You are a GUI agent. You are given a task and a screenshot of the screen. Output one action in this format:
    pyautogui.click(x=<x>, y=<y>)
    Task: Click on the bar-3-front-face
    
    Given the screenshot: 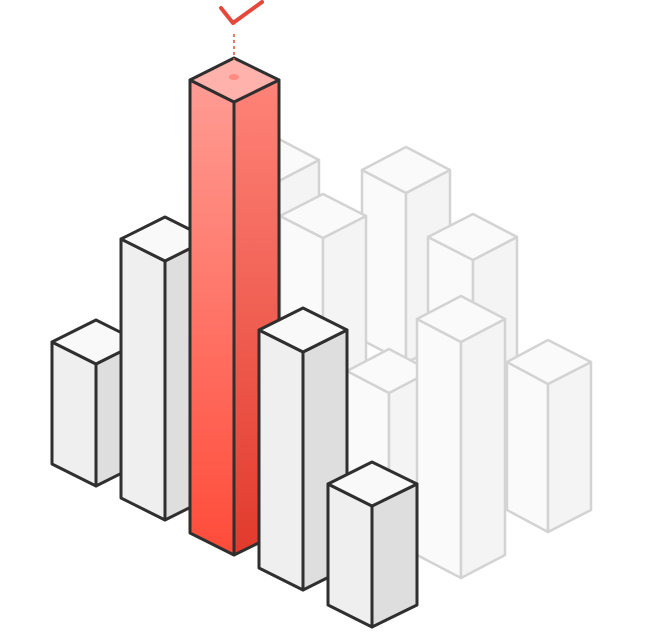 What is the action you would take?
    pyautogui.click(x=281, y=460)
    